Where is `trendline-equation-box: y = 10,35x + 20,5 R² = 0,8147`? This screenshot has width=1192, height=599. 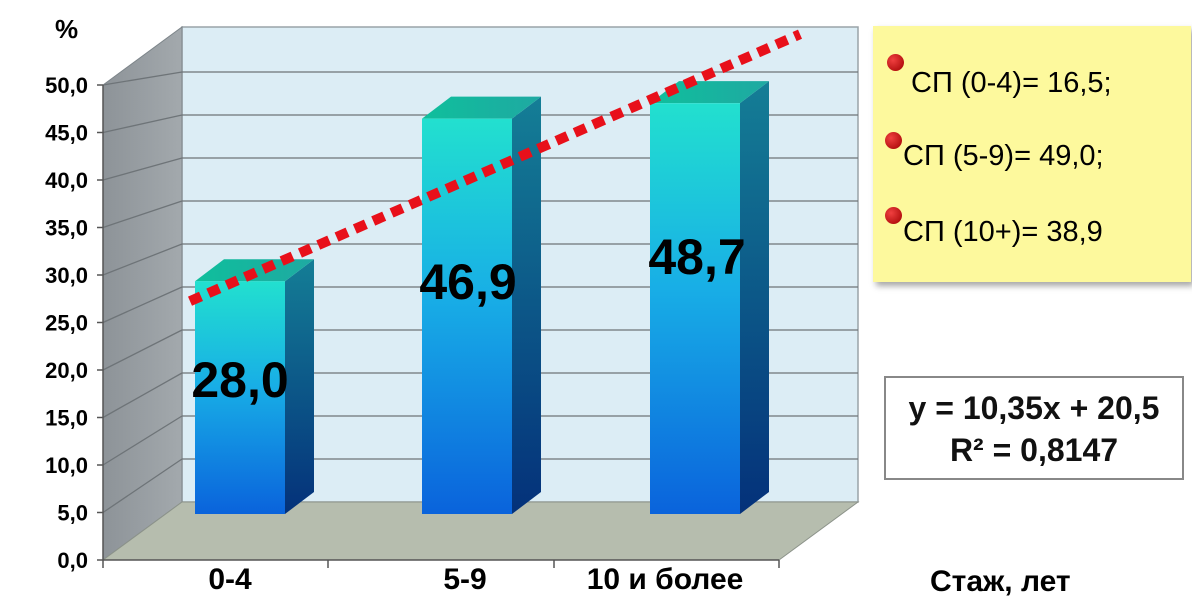
trendline-equation-box: y = 10,35x + 20,5 R² = 0,8147 is located at coordinates (1034, 428).